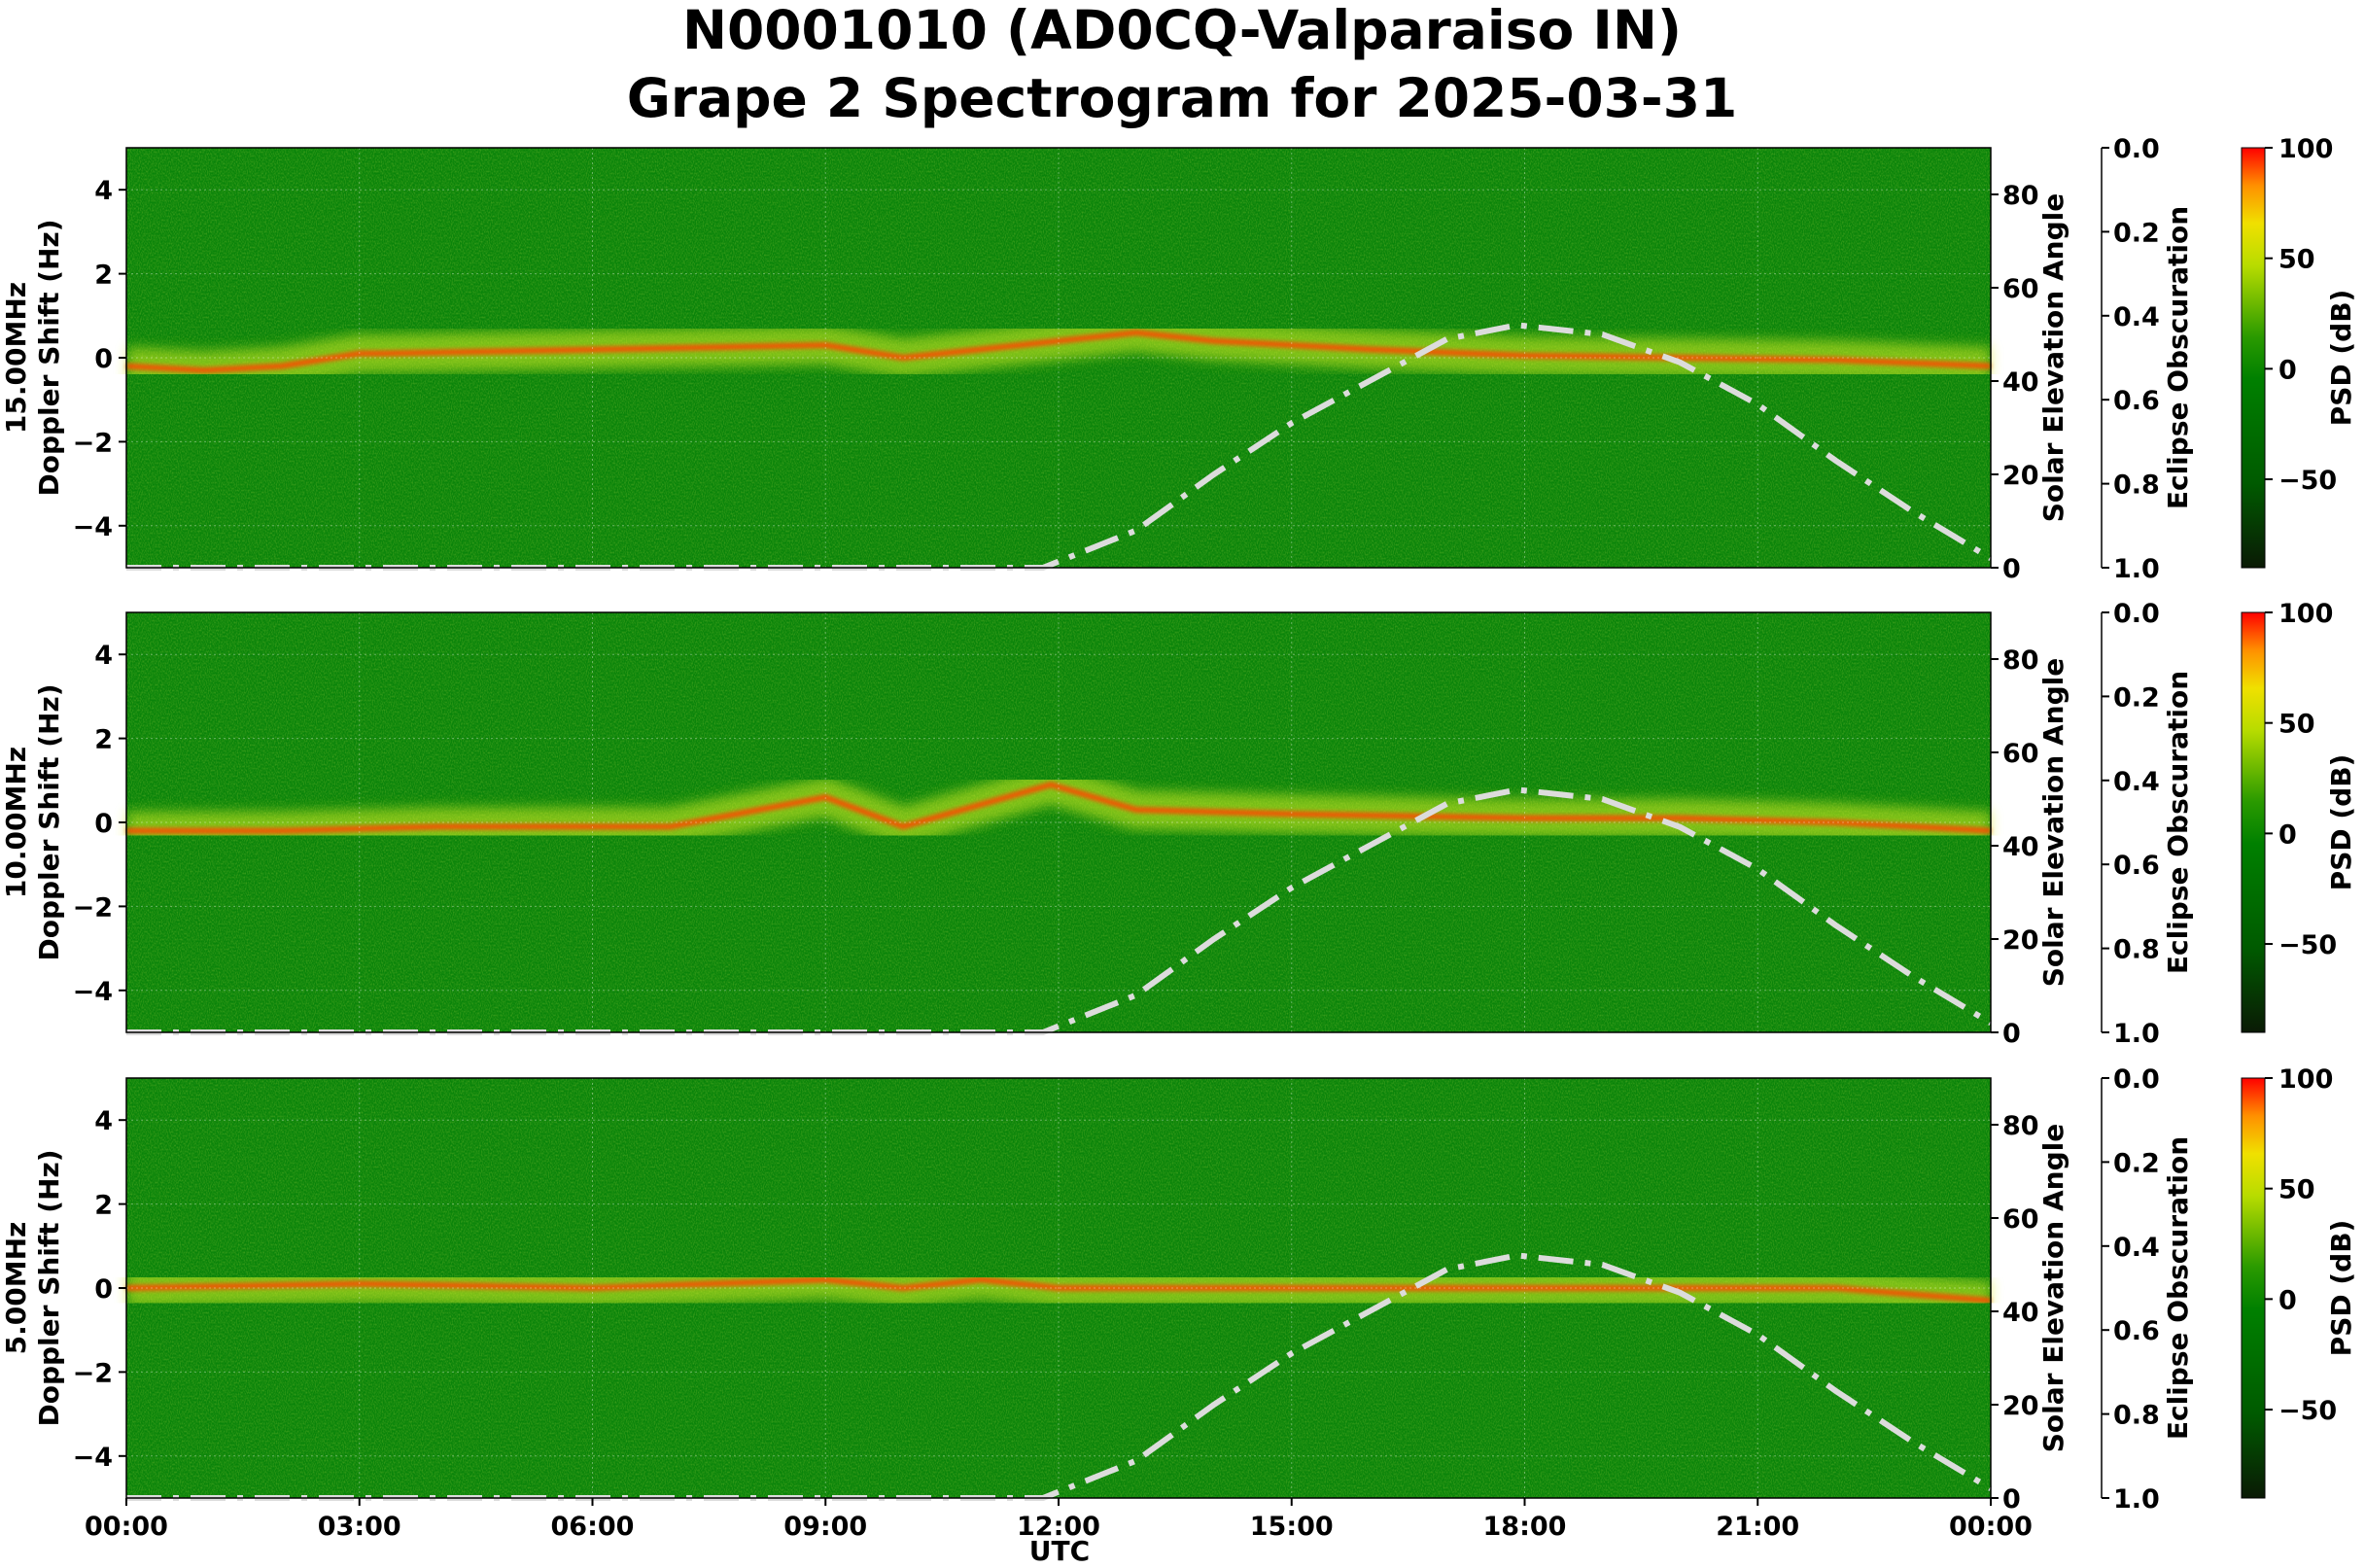 Image resolution: width=2365 pixels, height=1568 pixels. I want to click on x-tick-label: 18:00, so click(1525, 1527).